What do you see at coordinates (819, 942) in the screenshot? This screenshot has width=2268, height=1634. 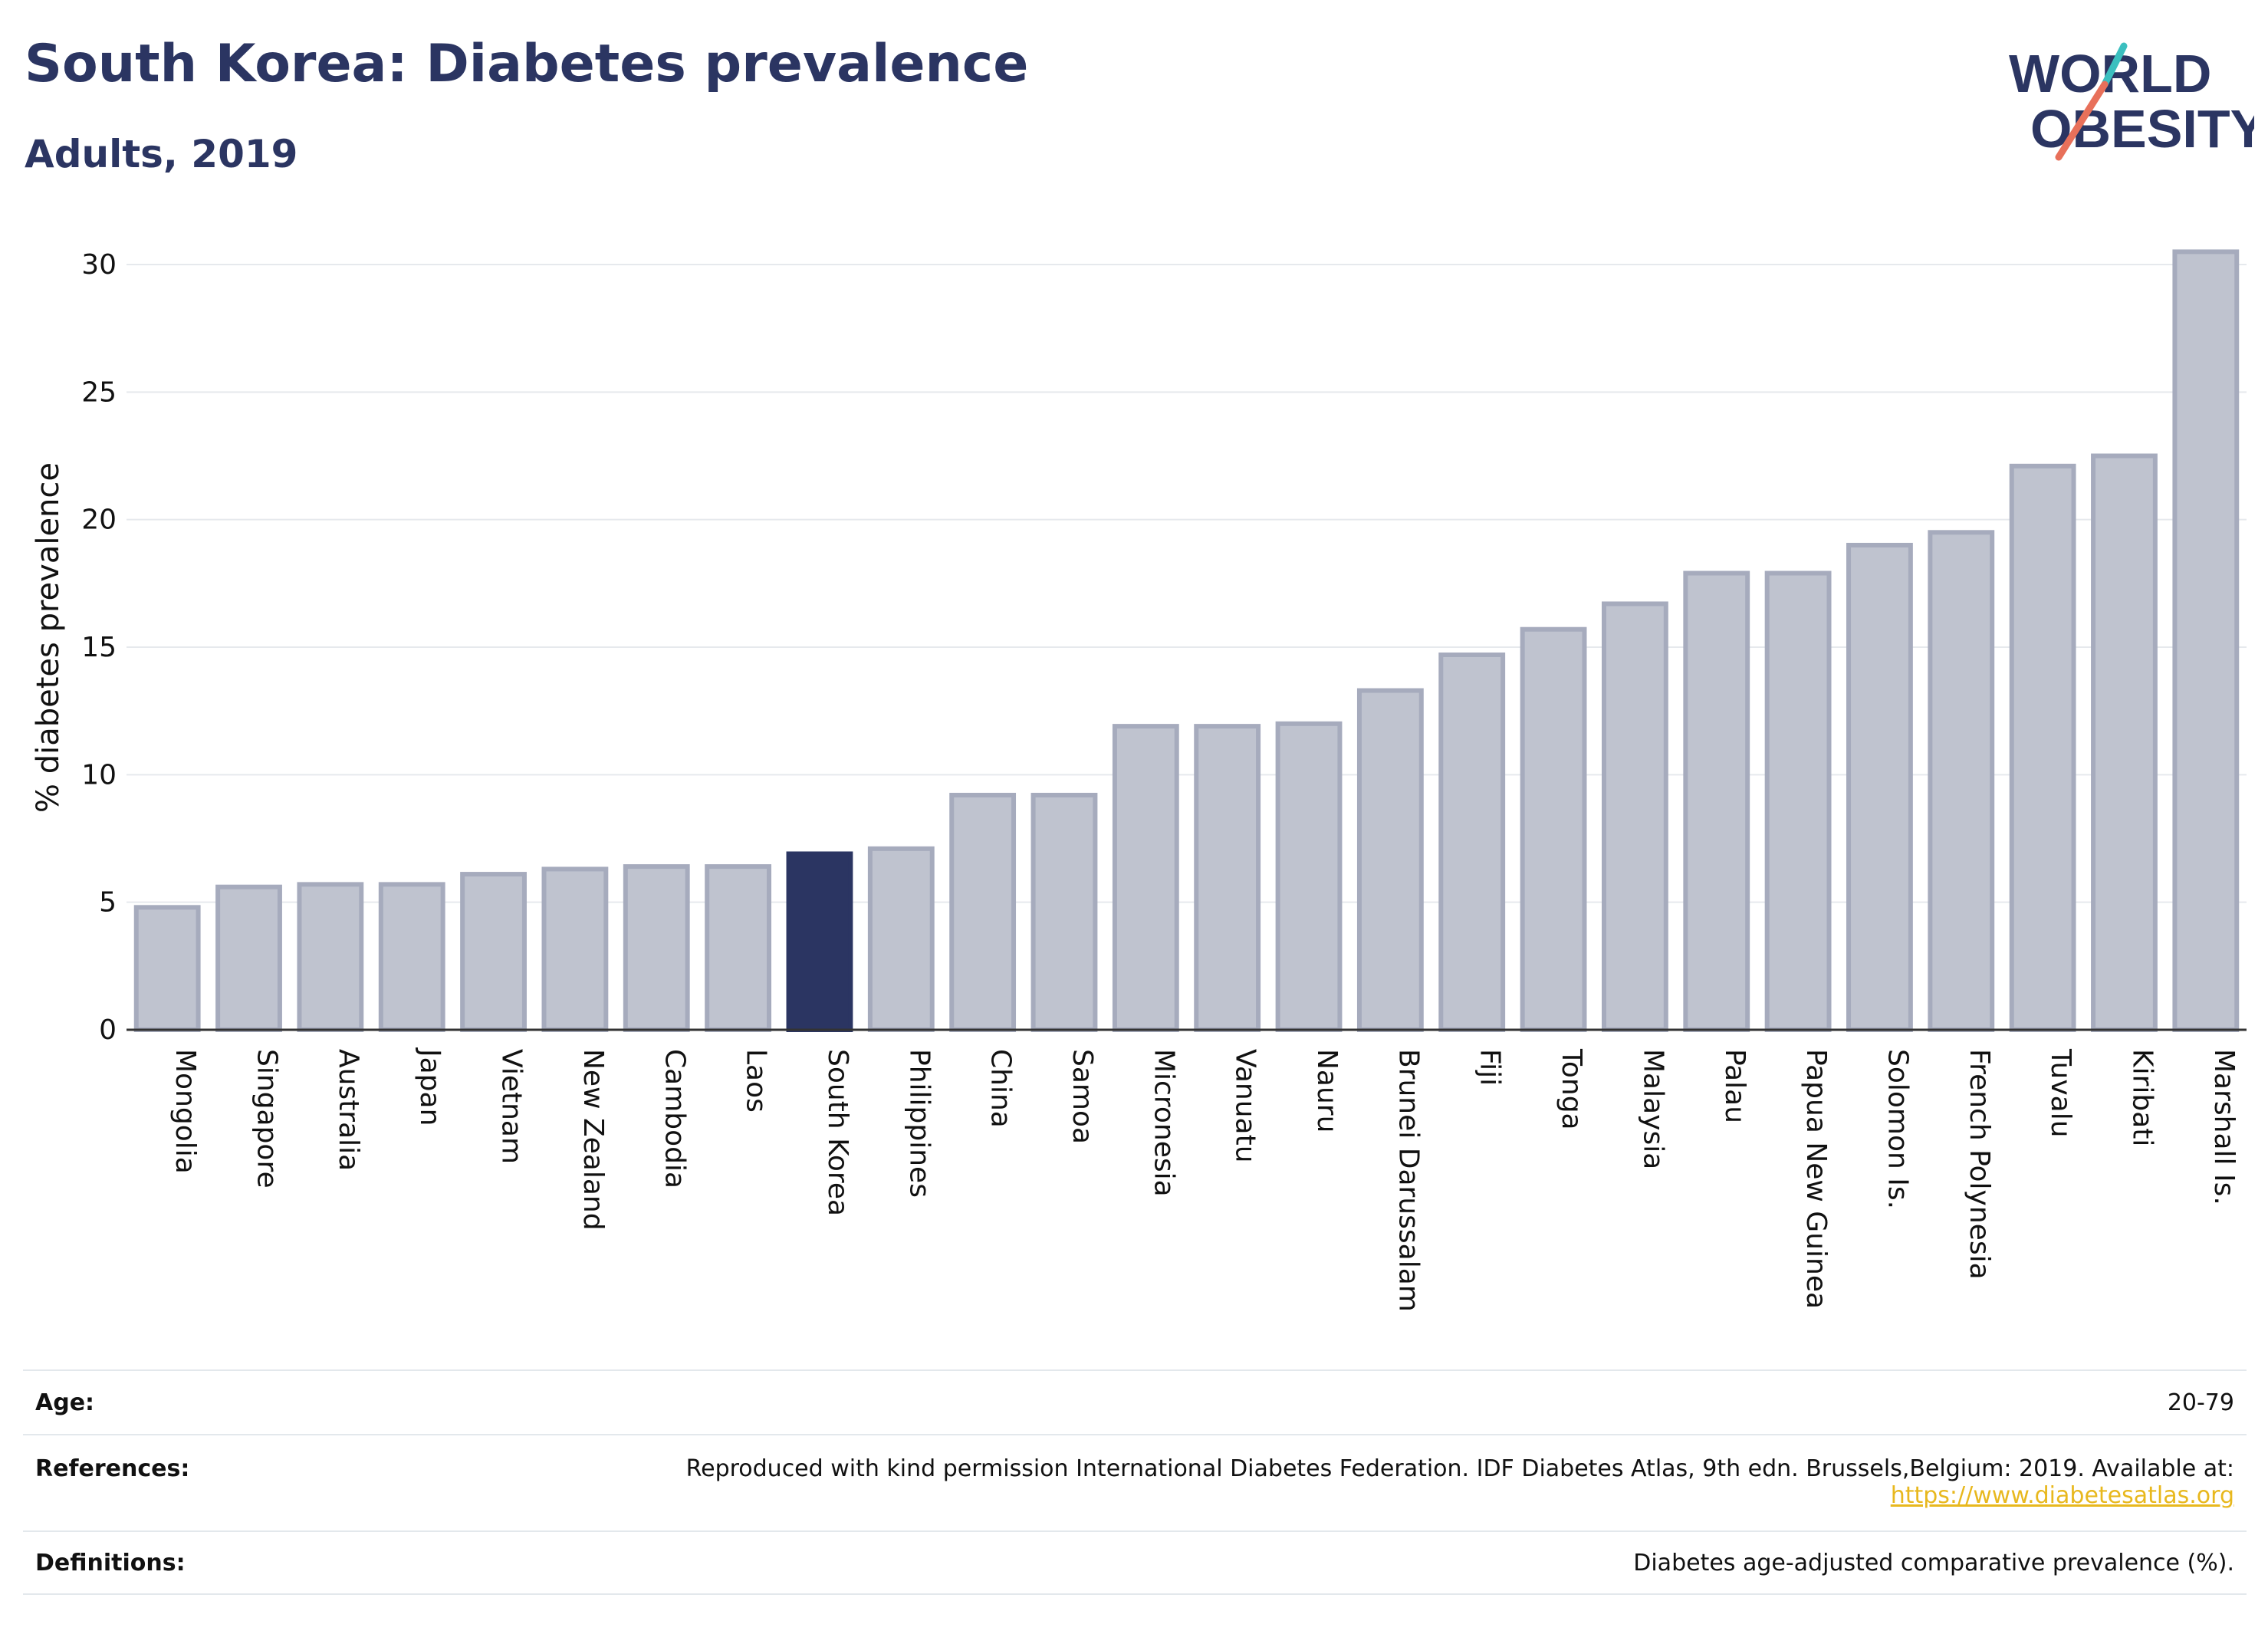 I see `bar-south-korea` at bounding box center [819, 942].